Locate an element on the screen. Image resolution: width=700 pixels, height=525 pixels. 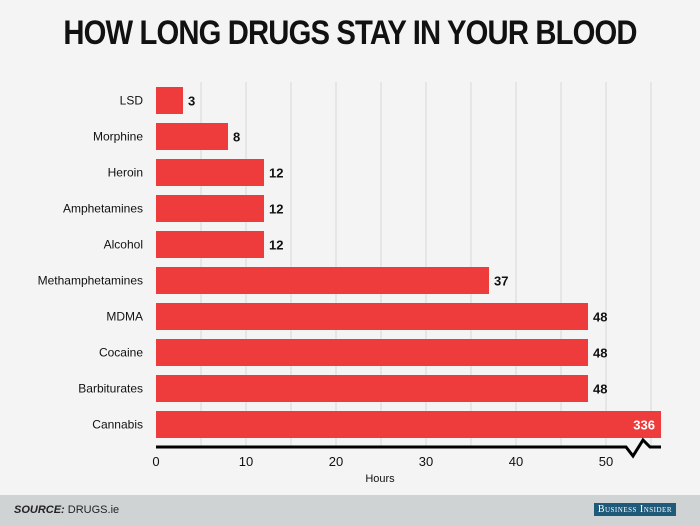
x-tick-label: 10 is located at coordinates (246, 461).